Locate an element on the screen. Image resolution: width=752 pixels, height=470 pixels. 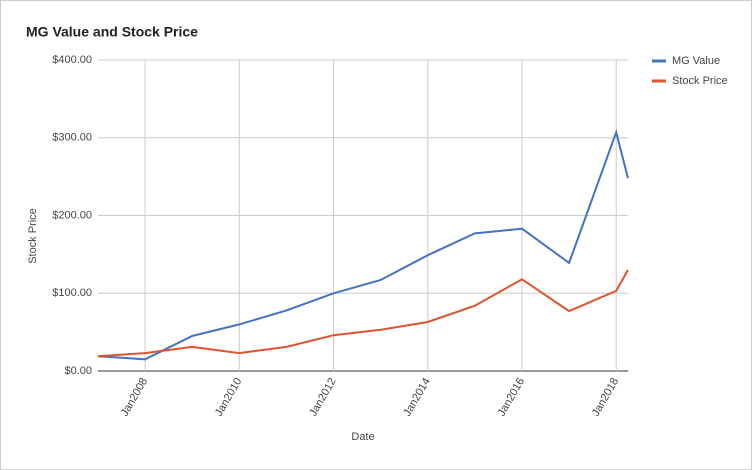
y-axis-label: Stock Price is located at coordinates (33, 236).